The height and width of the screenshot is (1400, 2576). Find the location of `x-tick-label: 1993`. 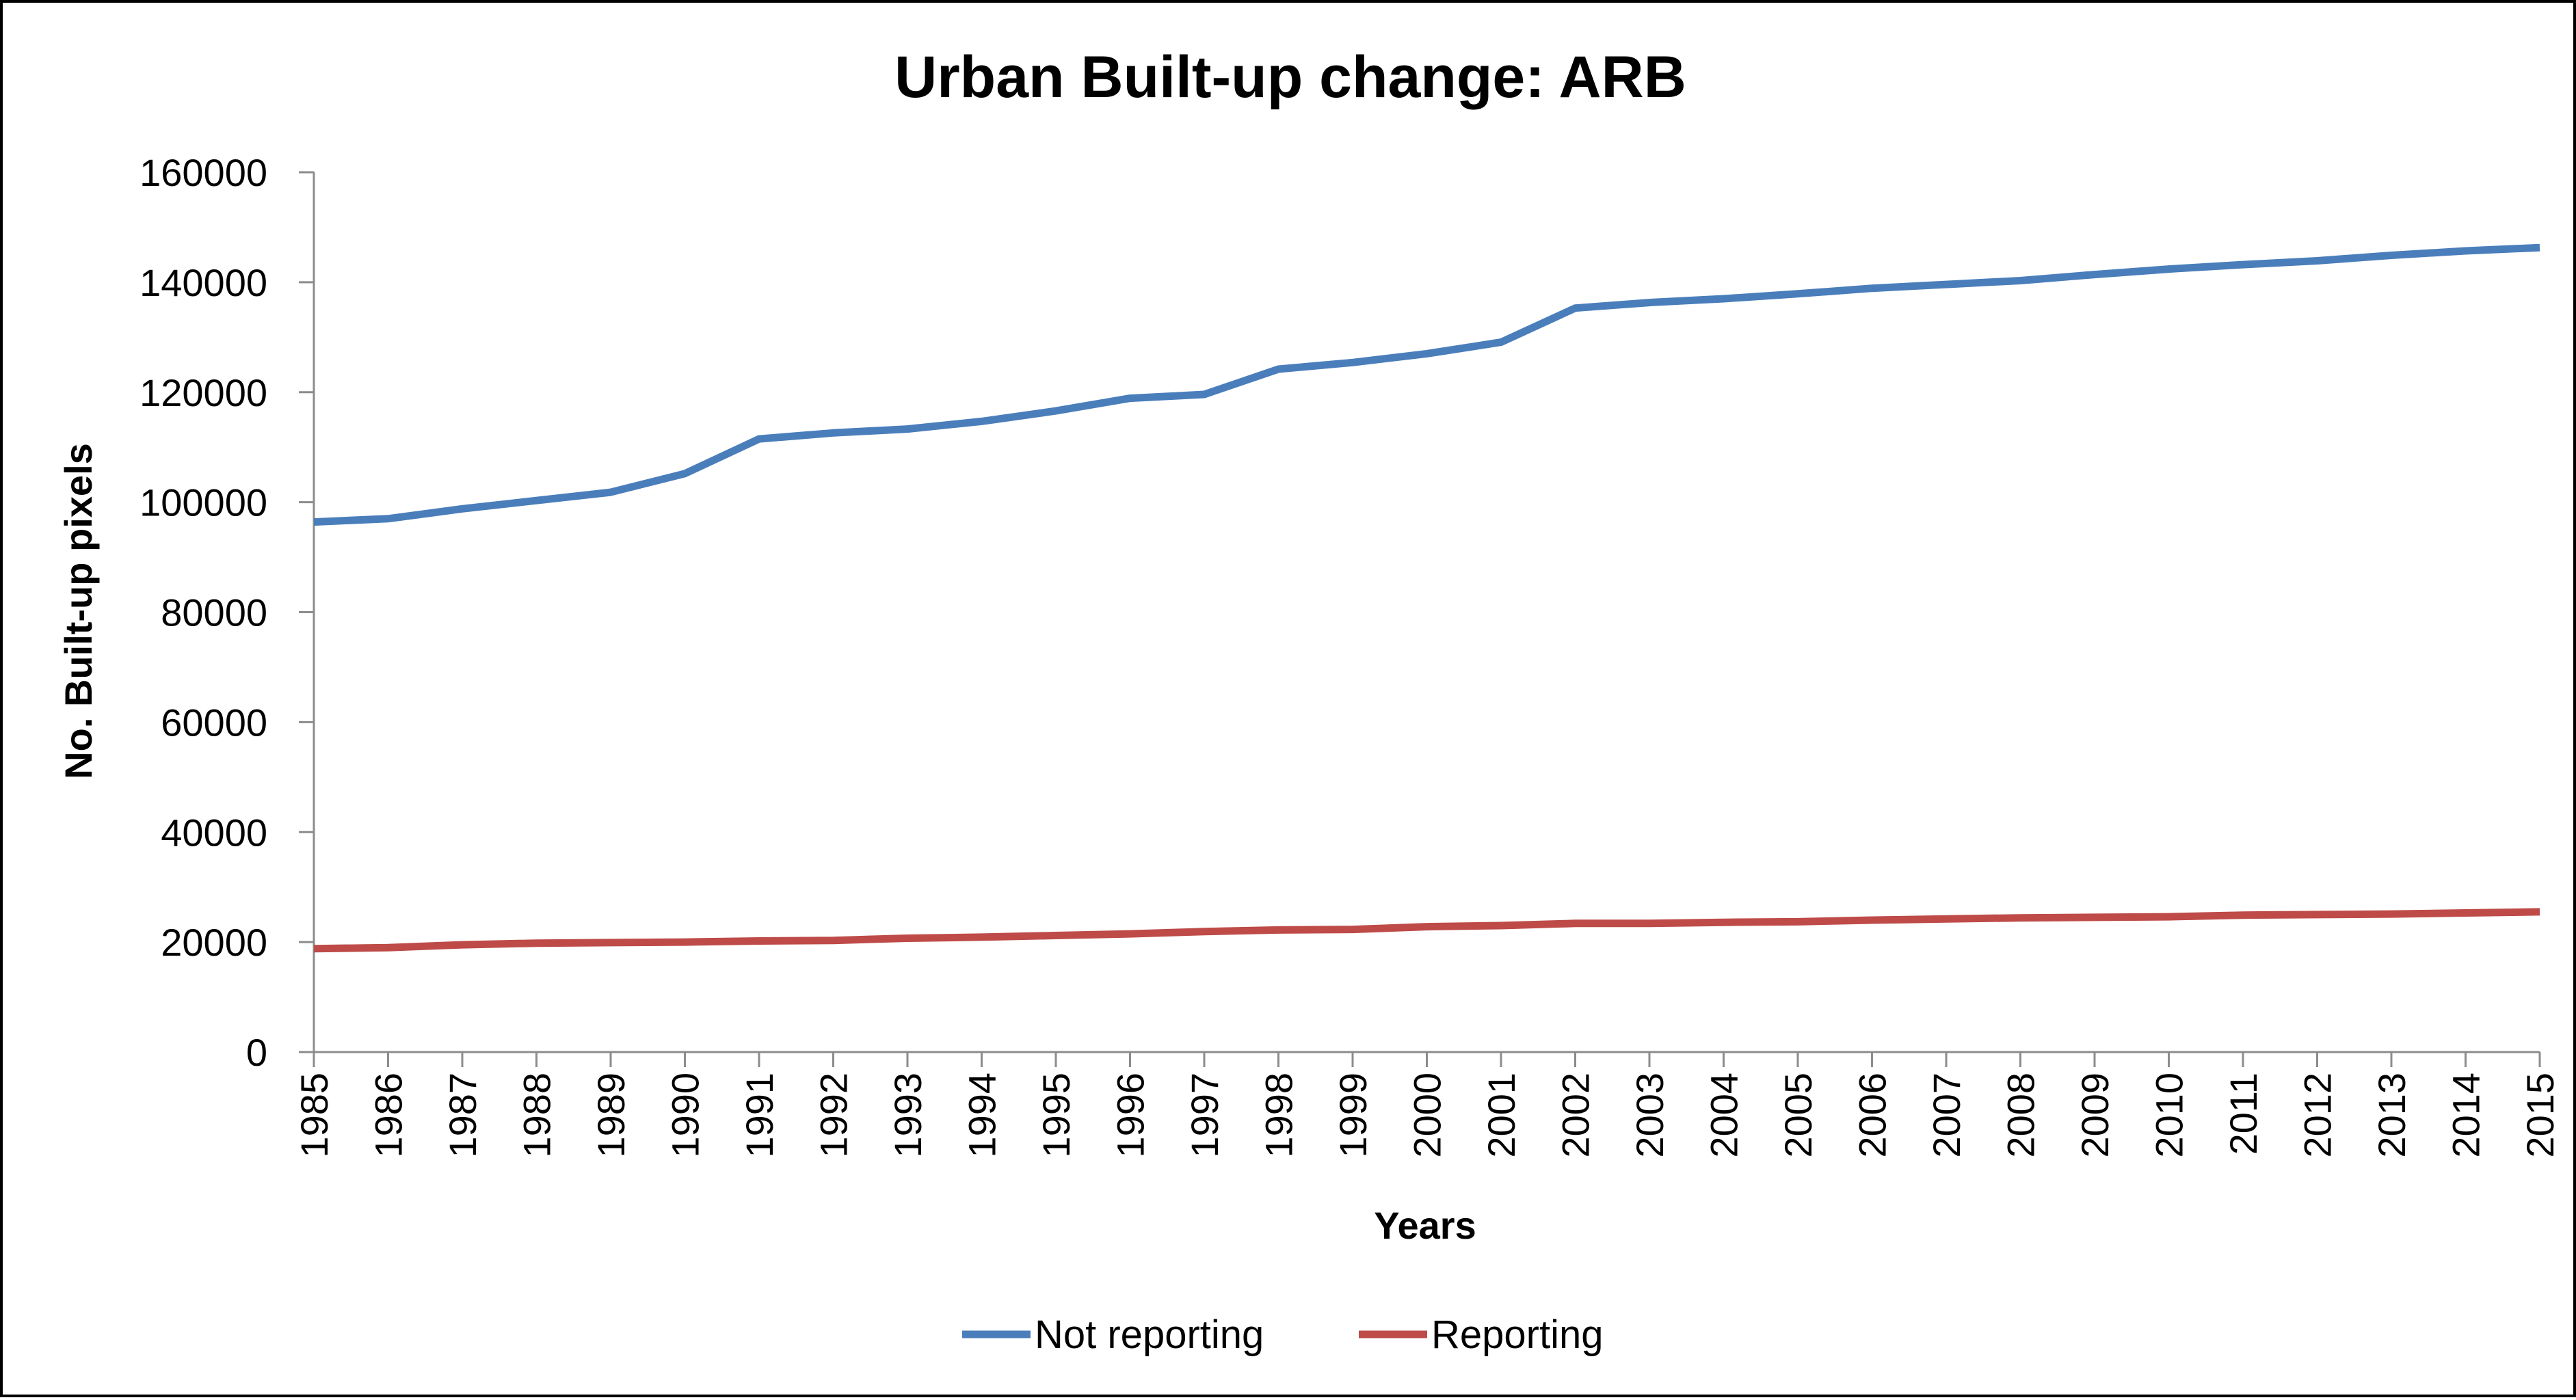

x-tick-label: 1993 is located at coordinates (907, 1115).